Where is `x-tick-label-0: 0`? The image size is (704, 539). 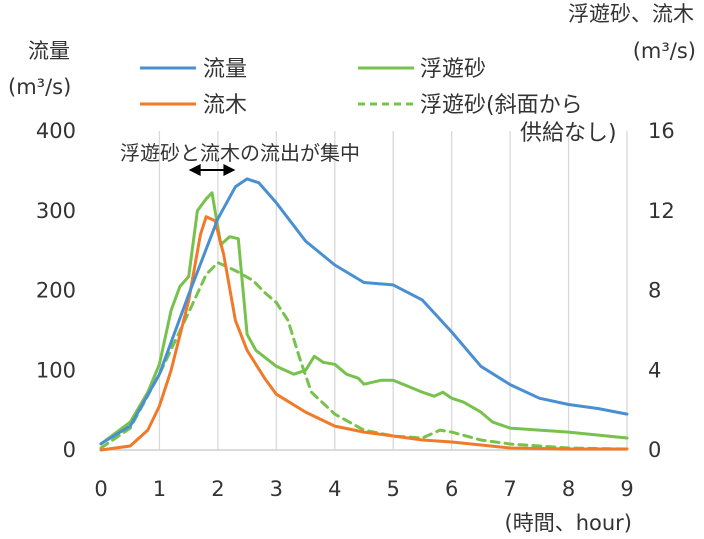
x-tick-label-0: 0 is located at coordinates (100, 489).